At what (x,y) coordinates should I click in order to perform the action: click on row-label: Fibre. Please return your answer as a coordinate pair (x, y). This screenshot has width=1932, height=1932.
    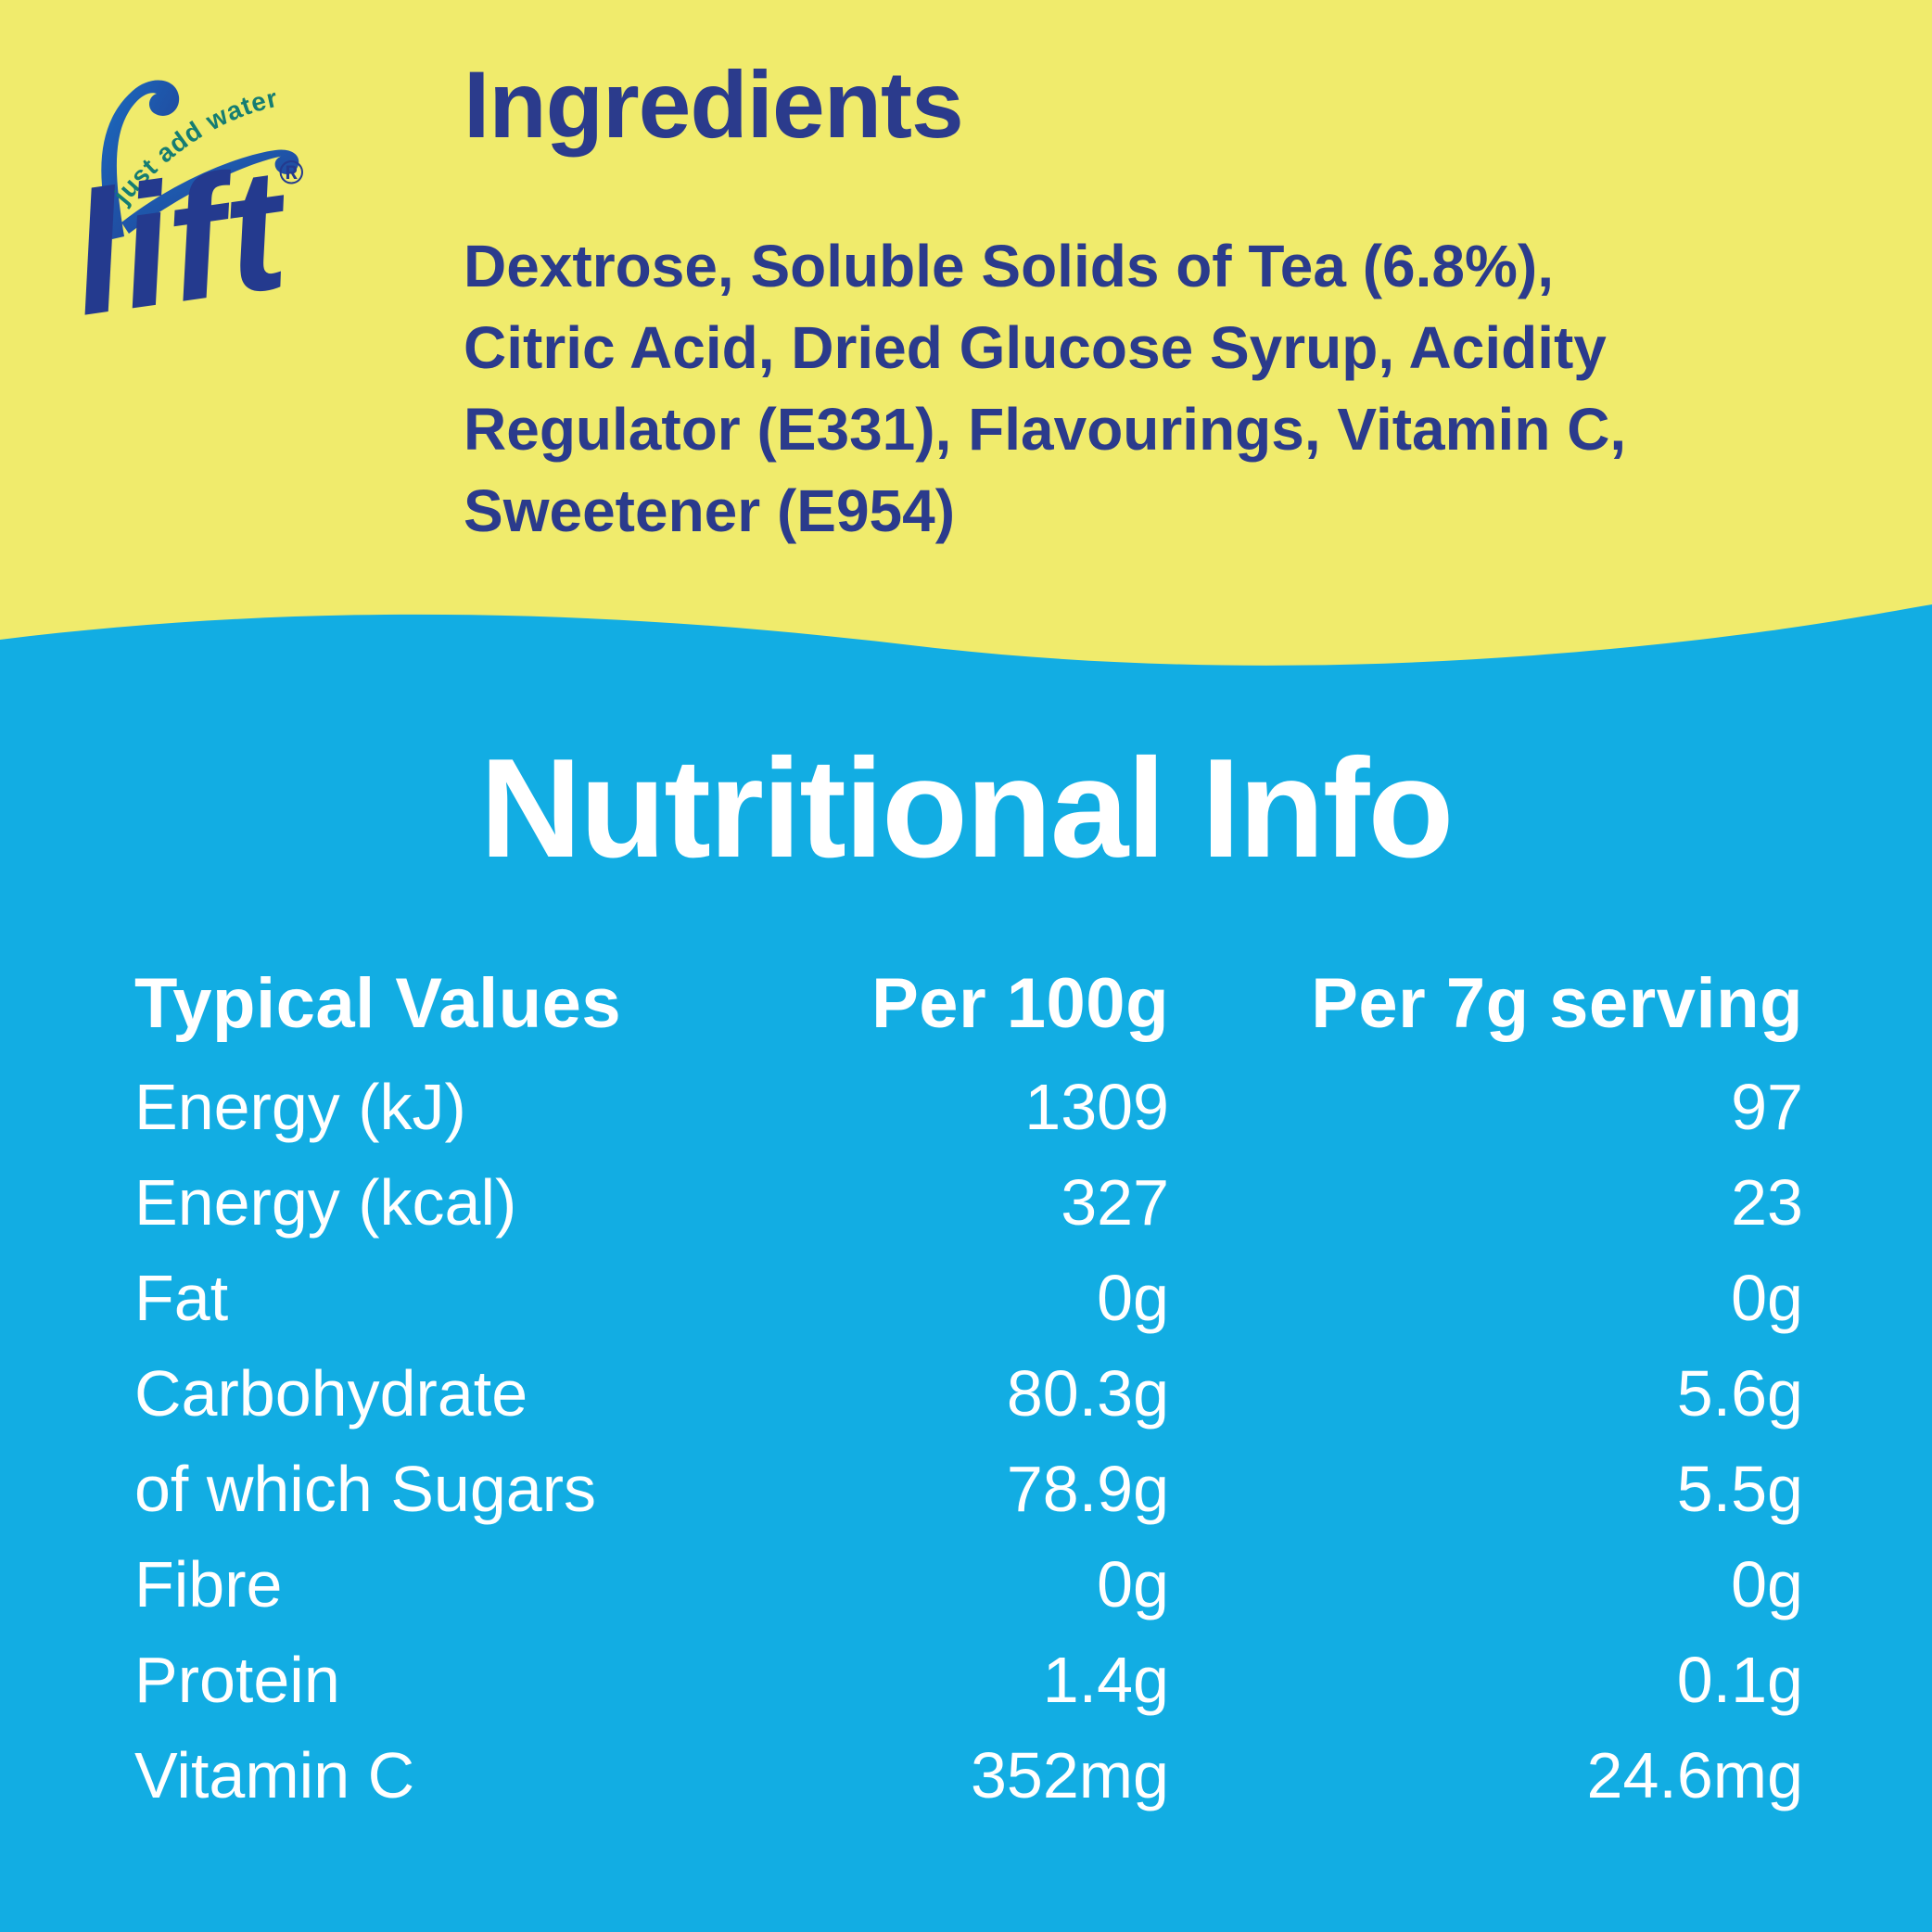
    Looking at the image, I should click on (208, 1584).